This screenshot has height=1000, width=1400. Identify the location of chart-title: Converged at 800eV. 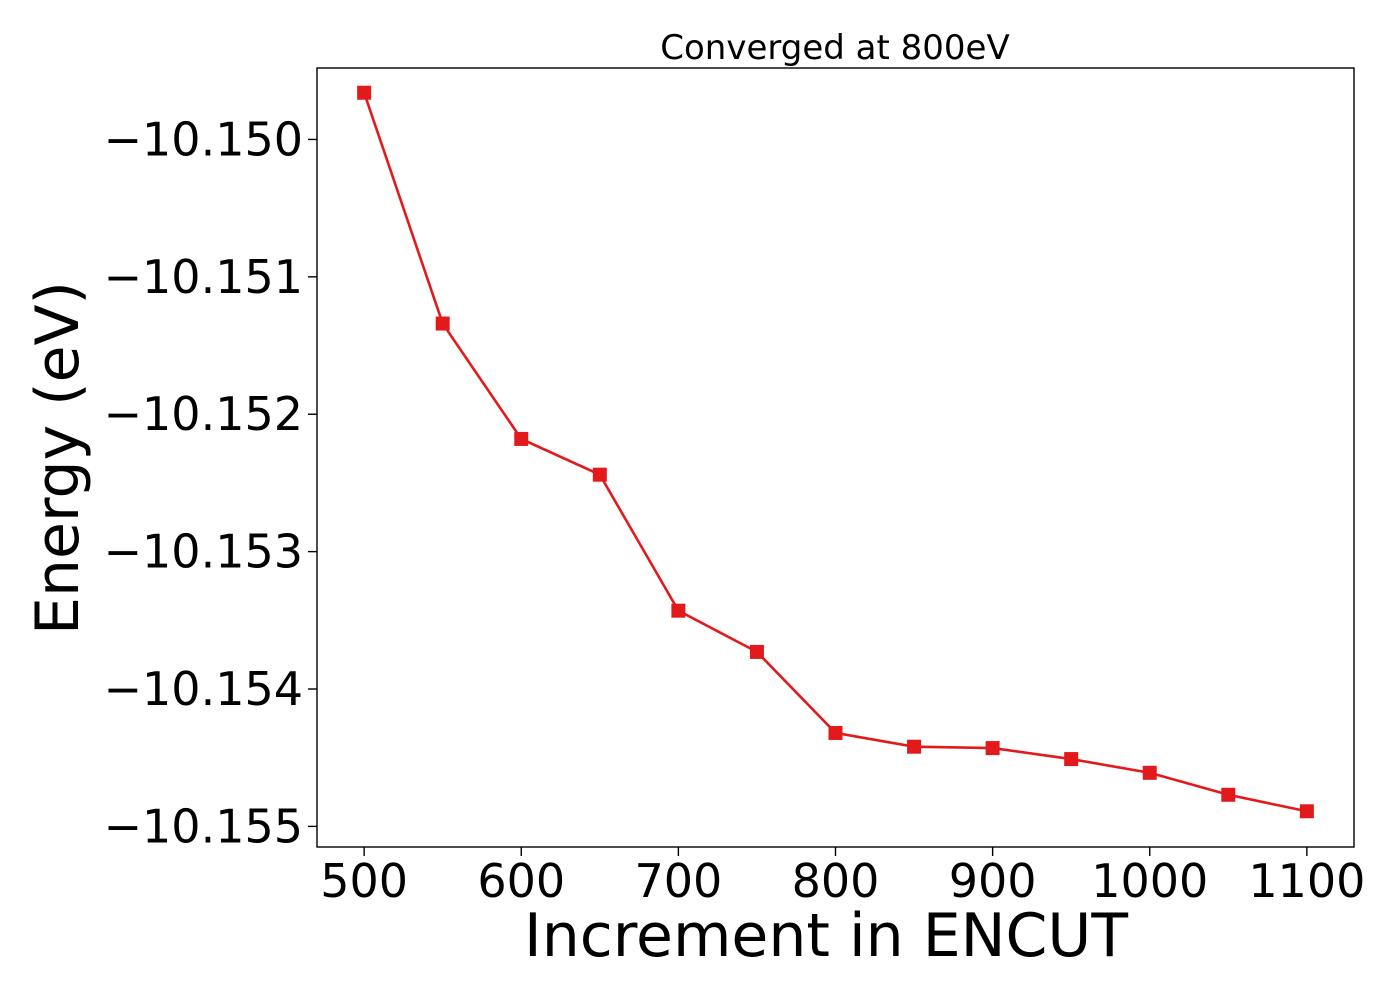
(834, 48).